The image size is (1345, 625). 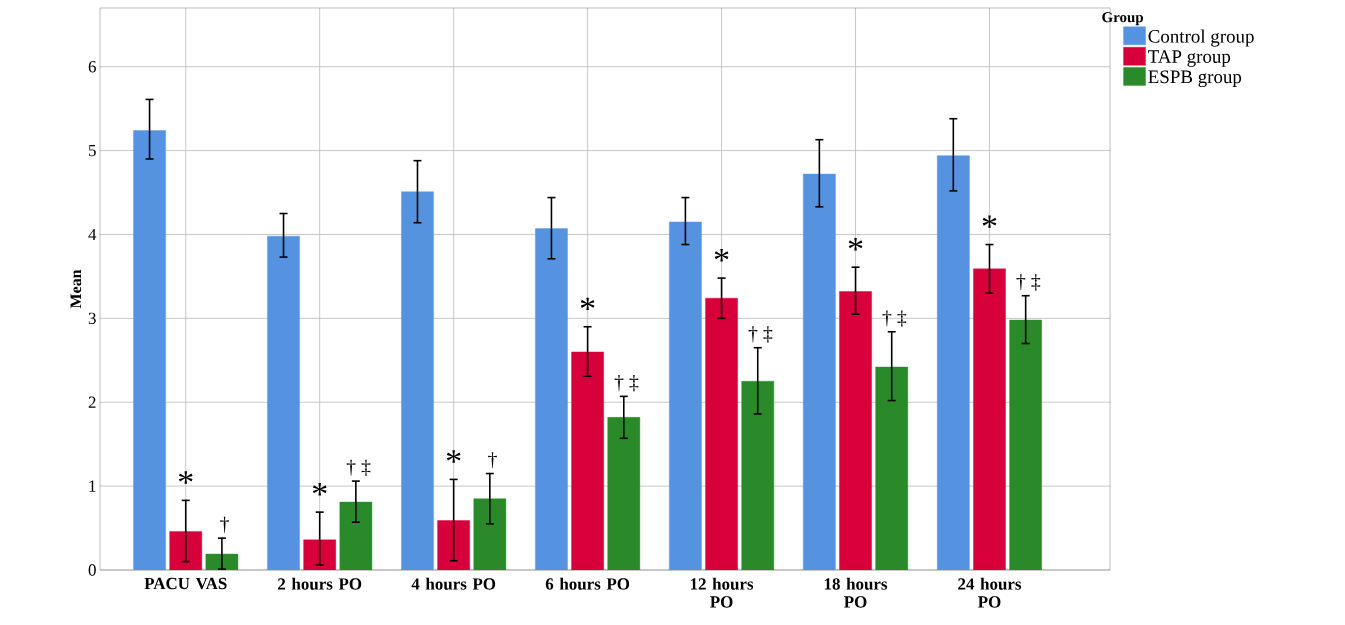 What do you see at coordinates (587, 583) in the screenshot?
I see `x-tick-label: 6 hours PO` at bounding box center [587, 583].